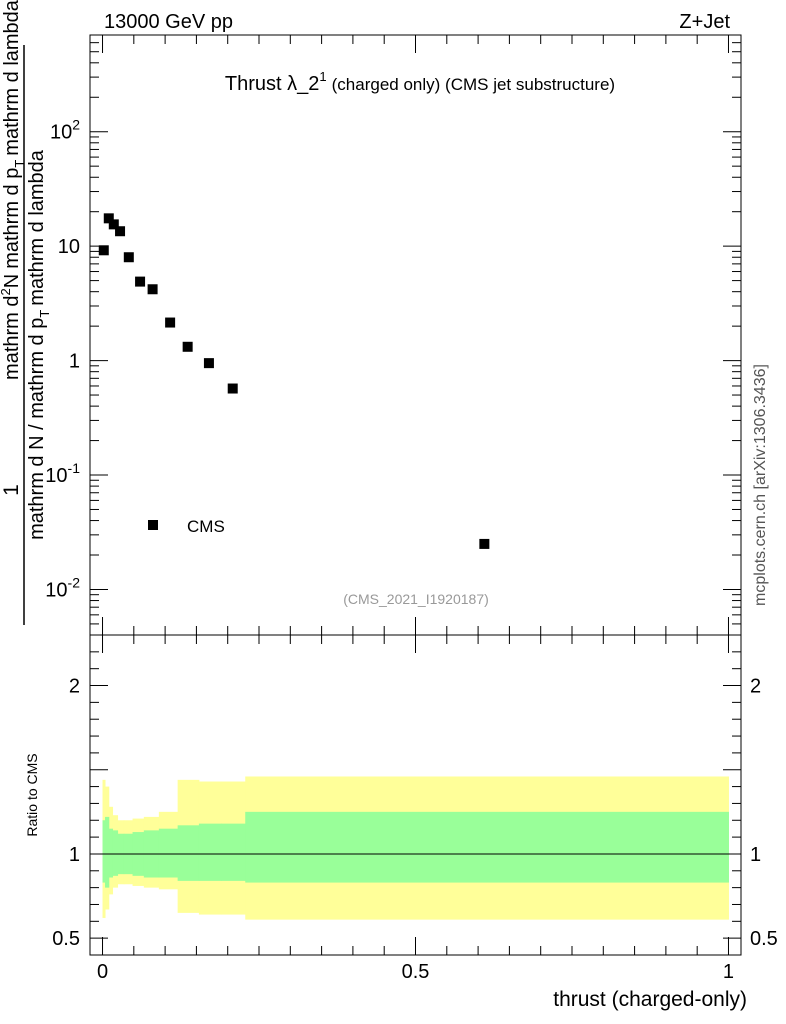 This screenshot has width=786, height=1024. I want to click on y-tick-label: 1, so click(74, 362).